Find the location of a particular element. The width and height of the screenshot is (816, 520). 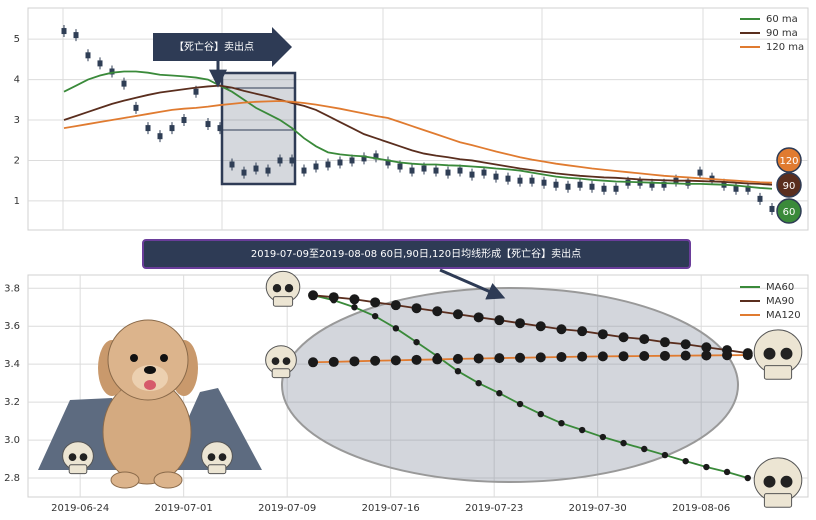

legend-label: MA120 is located at coordinates (783, 315).